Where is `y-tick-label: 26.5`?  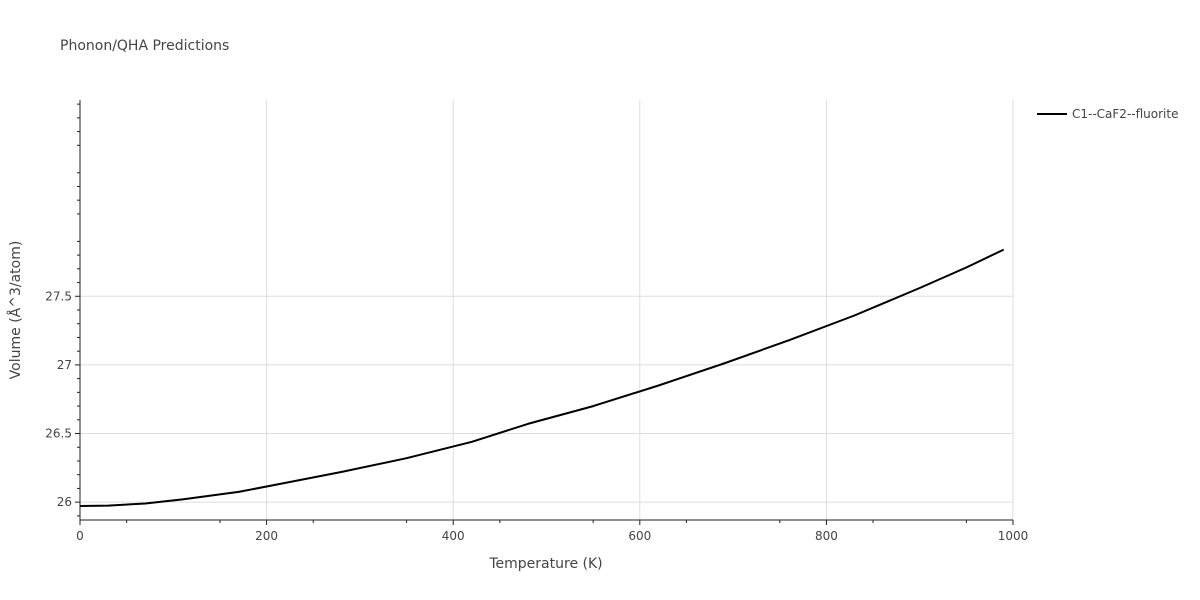
y-tick-label: 26.5 is located at coordinates (58, 434).